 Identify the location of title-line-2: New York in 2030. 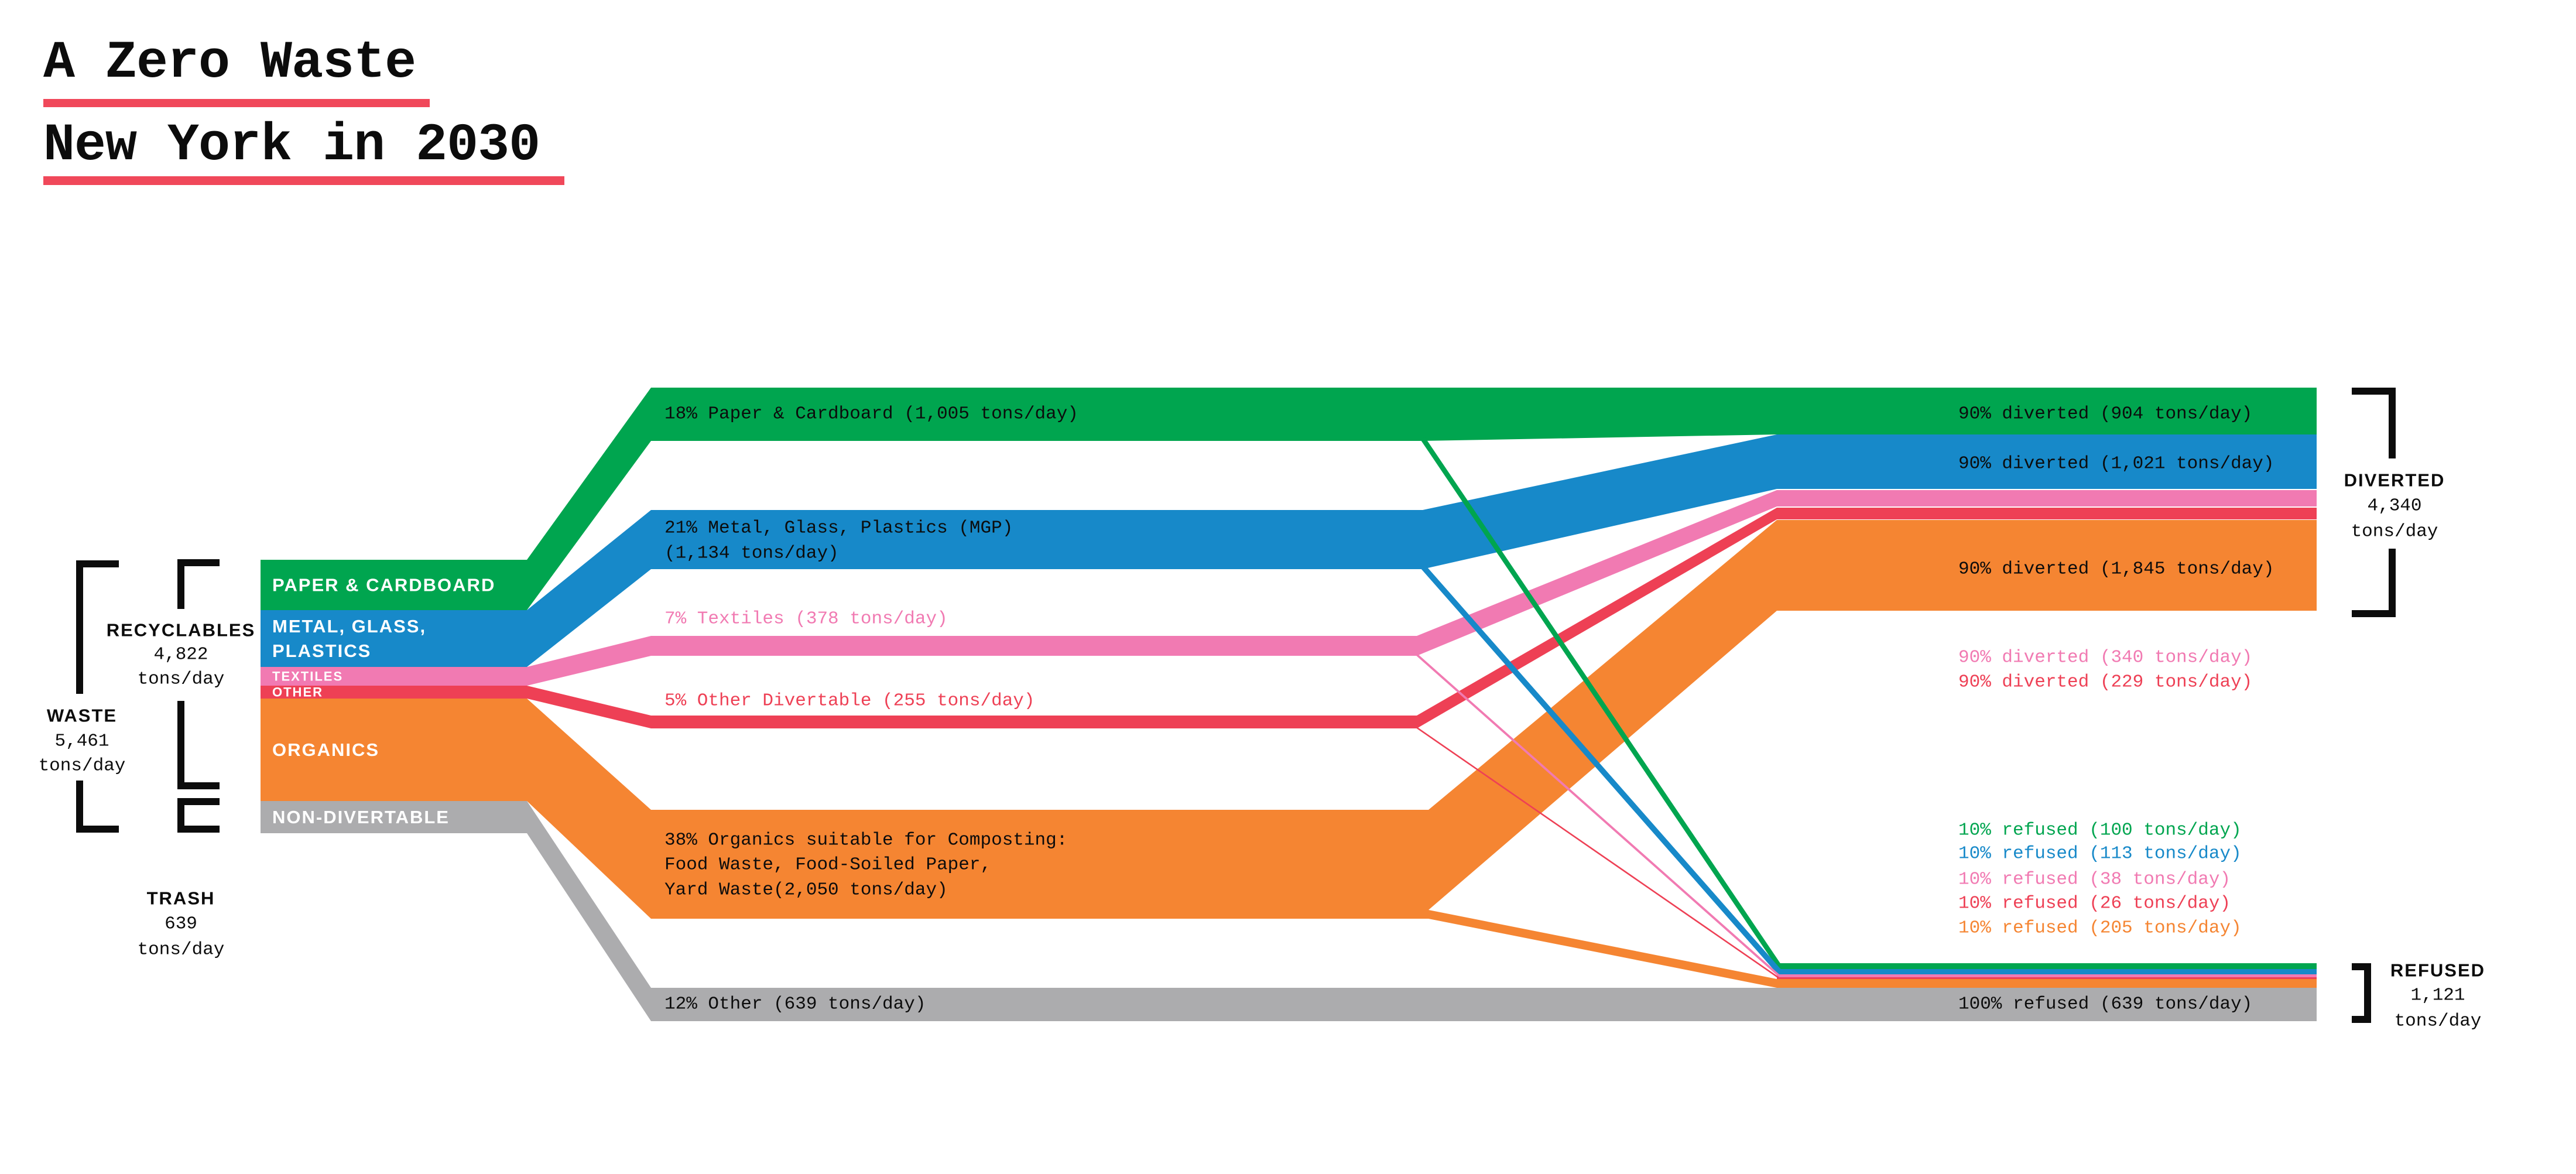
(291, 146).